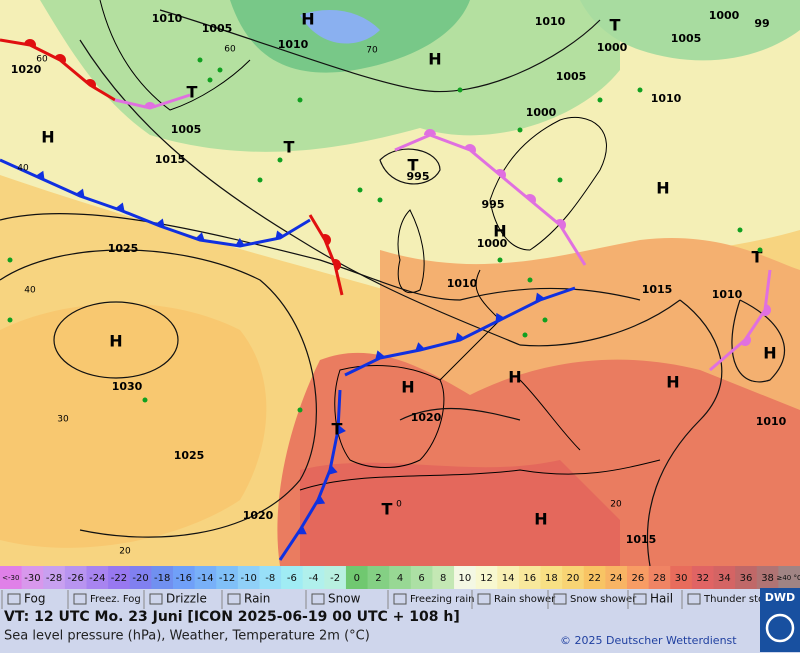  What do you see at coordinates (442, 599) in the screenshot?
I see `legend-label: Freezing rain` at bounding box center [442, 599].